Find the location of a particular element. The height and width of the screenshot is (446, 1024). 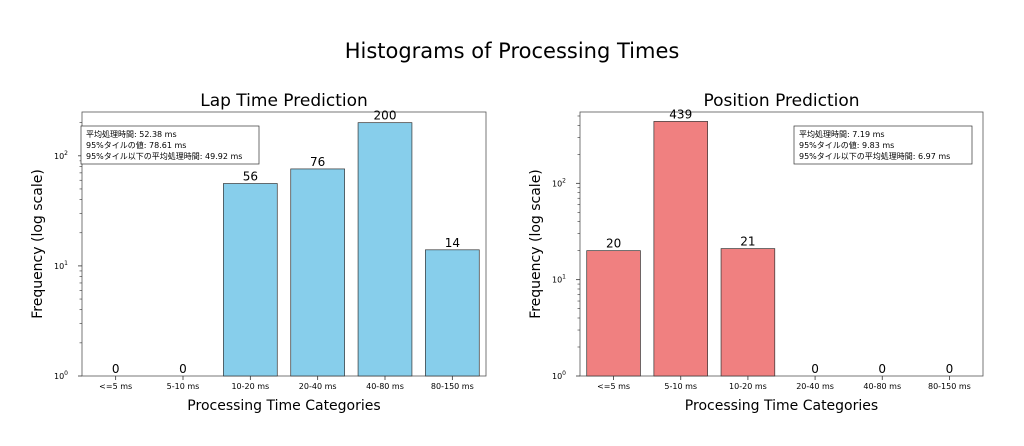

stats-annotation-line: 平均処理時間: 52.38 ms is located at coordinates (131, 134).